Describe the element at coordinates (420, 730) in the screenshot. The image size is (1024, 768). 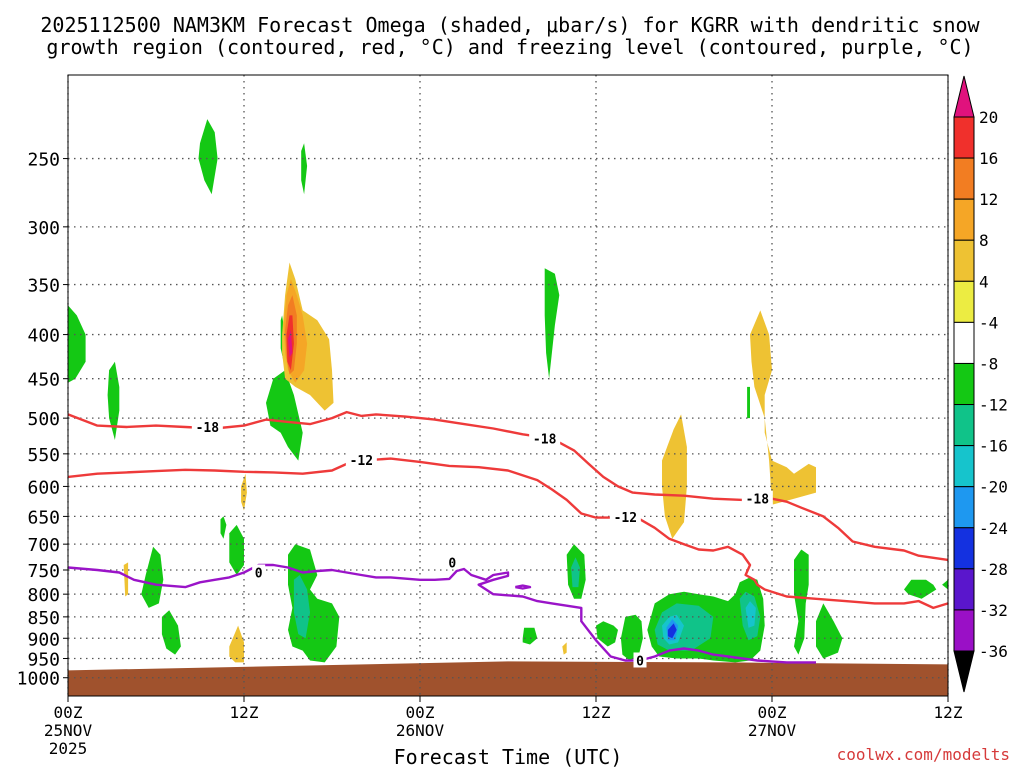
I see `x-tick-date-label: 26NOV` at that location.